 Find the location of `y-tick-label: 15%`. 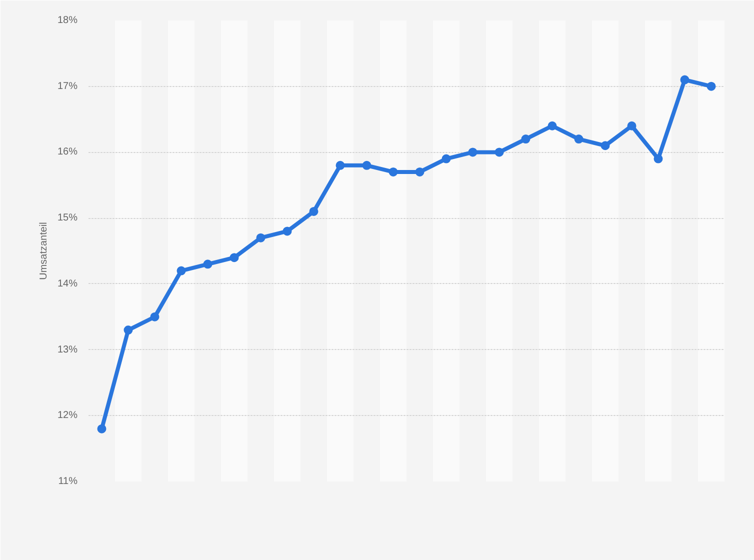

y-tick-label: 15% is located at coordinates (67, 218).